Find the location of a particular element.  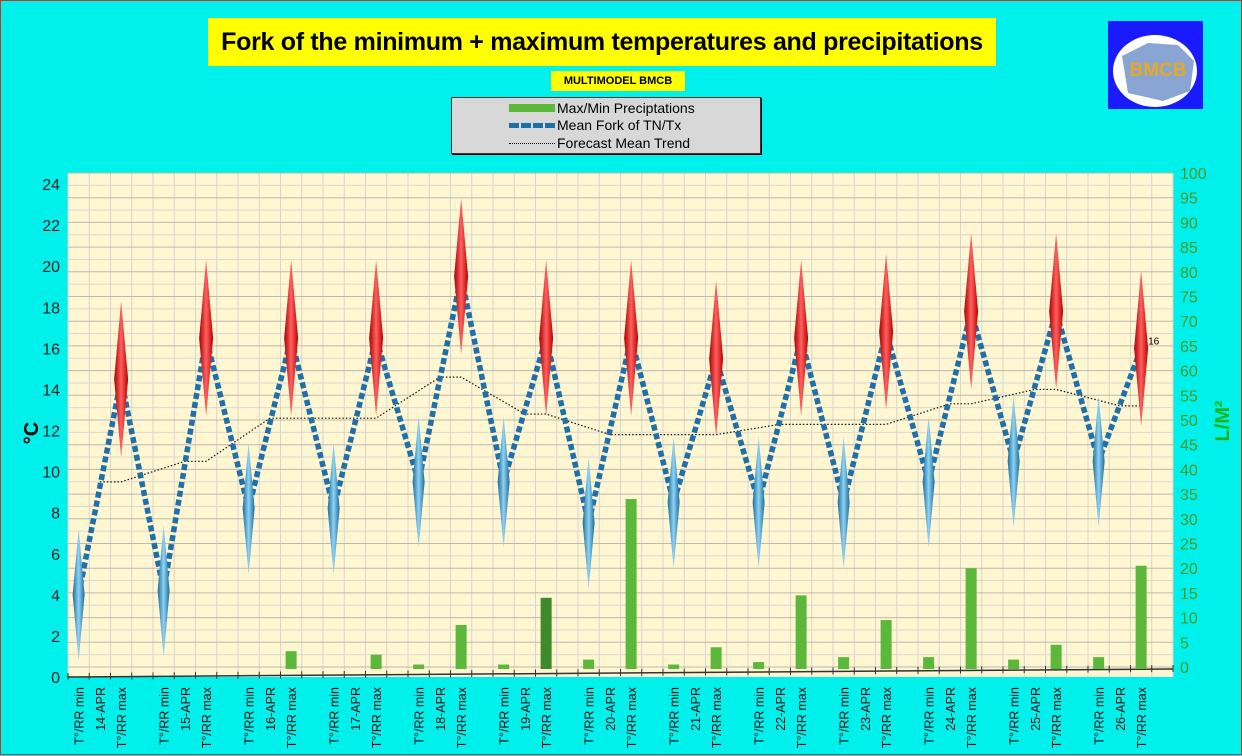

y-tick-label: 18 is located at coordinates (51, 308).